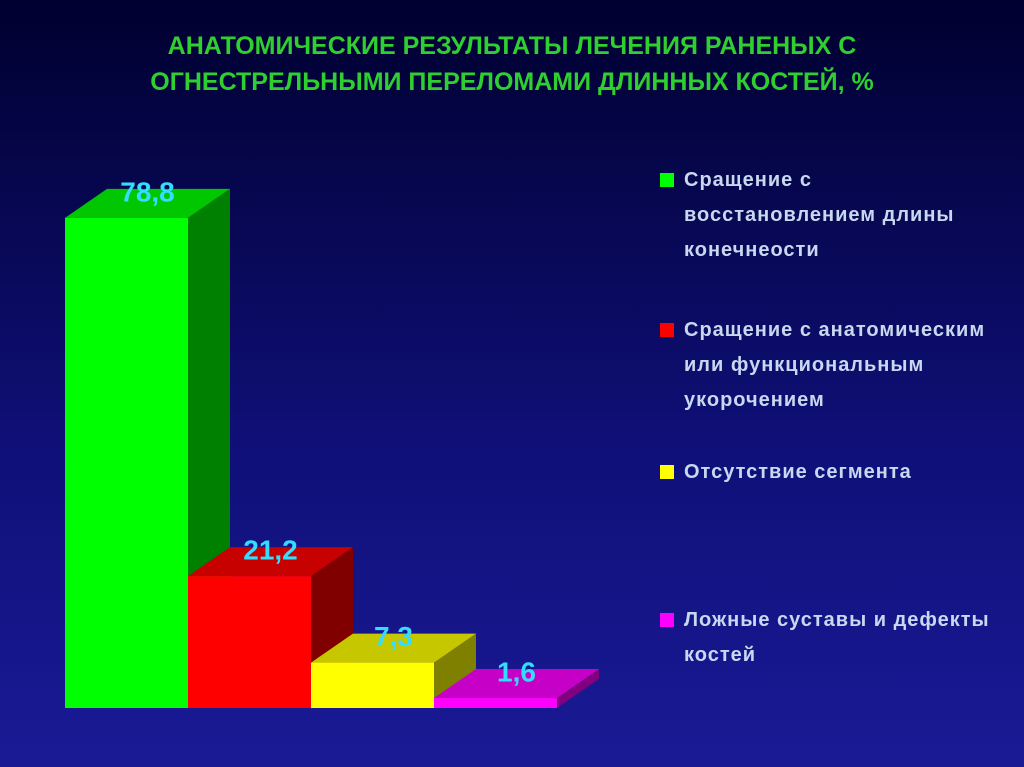 This screenshot has height=767, width=1024. Describe the element at coordinates (393, 636) in the screenshot. I see `value-label: 7,3` at that location.